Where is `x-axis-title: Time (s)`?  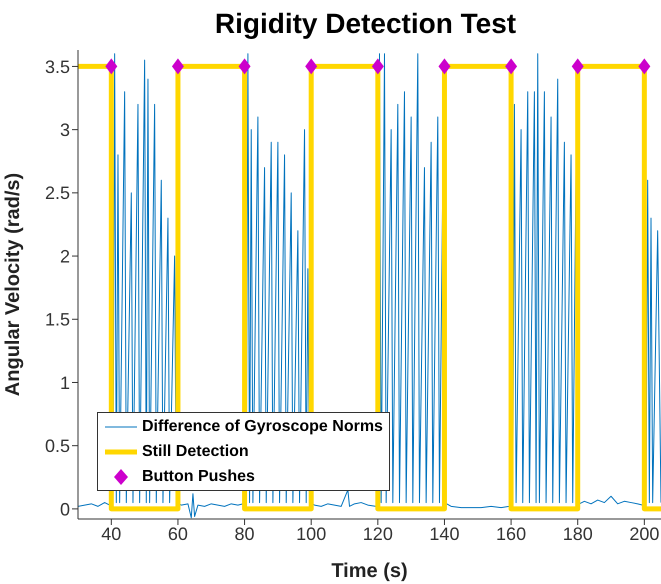 x-axis-title: Time (s) is located at coordinates (369, 571).